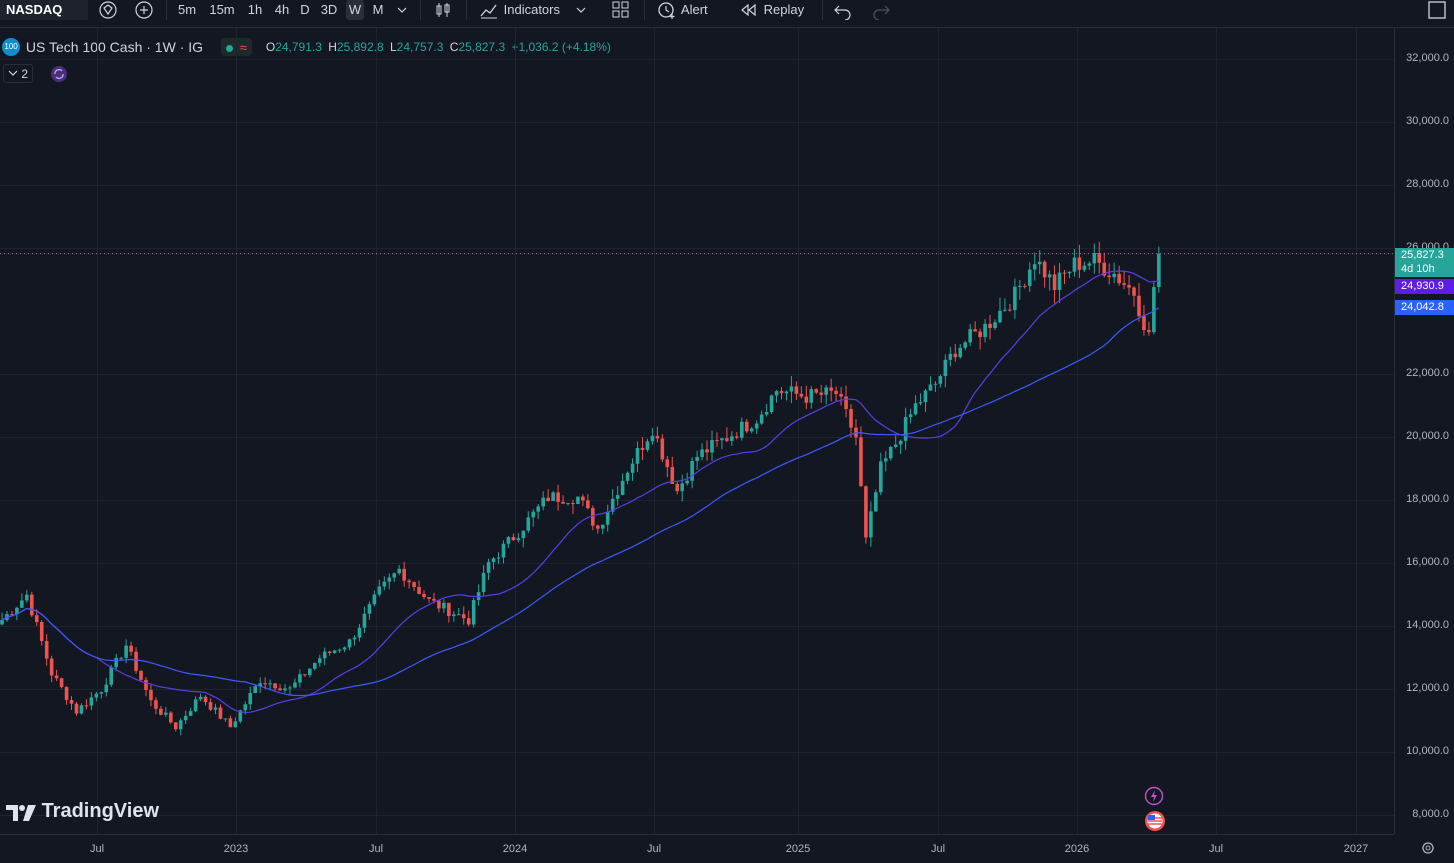 The height and width of the screenshot is (863, 1454). What do you see at coordinates (697, 848) in the screenshot?
I see `time-axis: Jul 2023 Jul 2024 Jul 2025 Jul 2026 Jul 2027` at bounding box center [697, 848].